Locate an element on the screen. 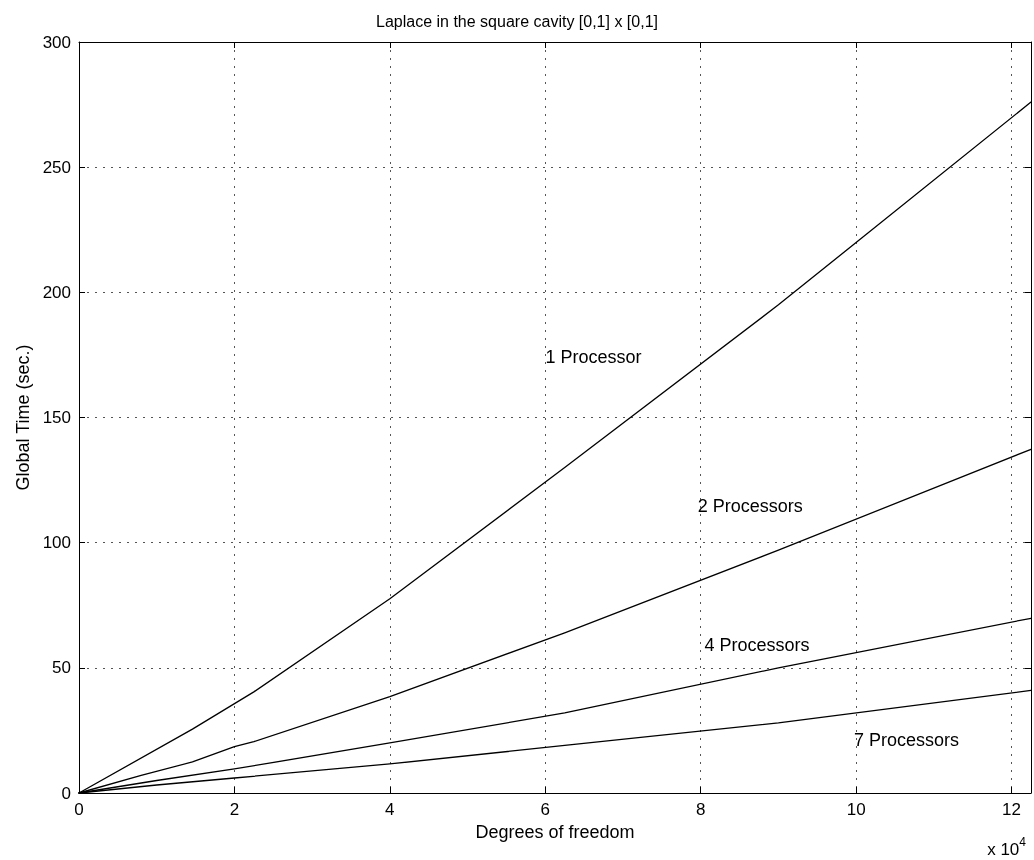  y-tick-label: 100 is located at coordinates (56, 543).